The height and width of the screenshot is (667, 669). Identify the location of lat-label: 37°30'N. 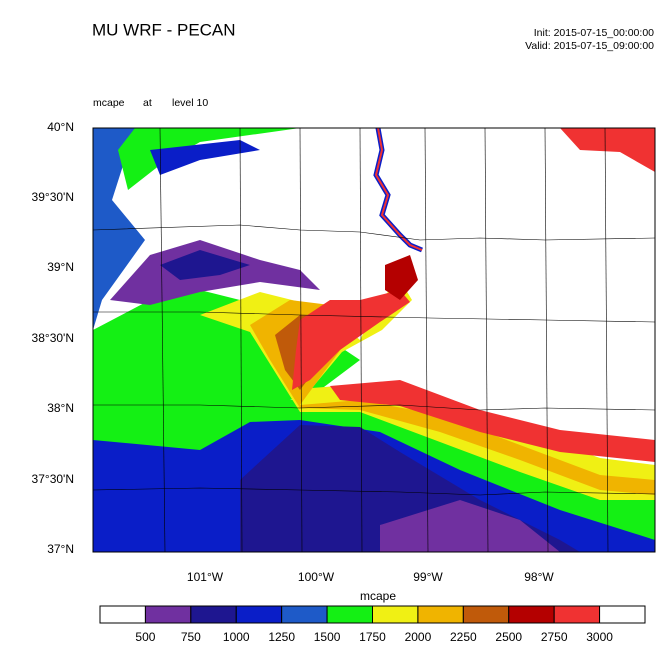
(53, 479).